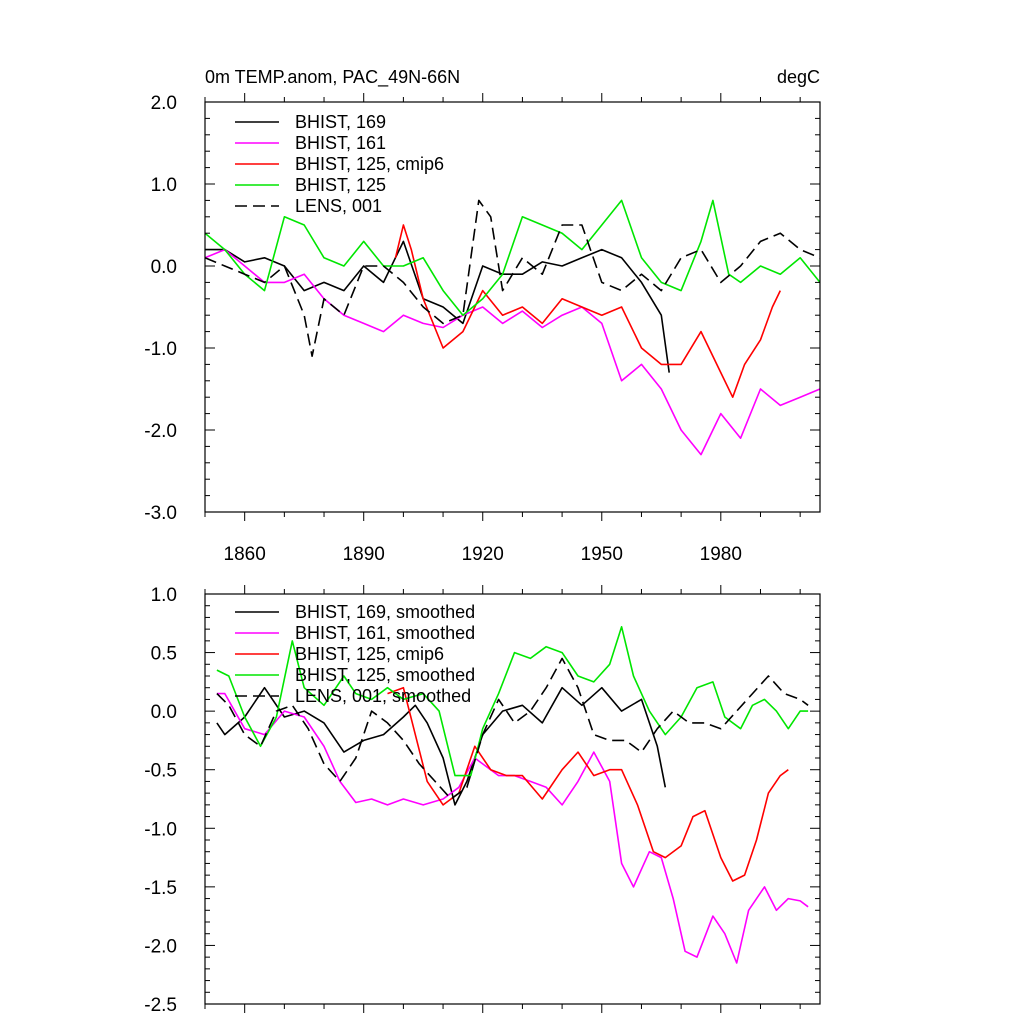  Describe the element at coordinates (245, 554) in the screenshot. I see `x-tick-label: 1860` at that location.